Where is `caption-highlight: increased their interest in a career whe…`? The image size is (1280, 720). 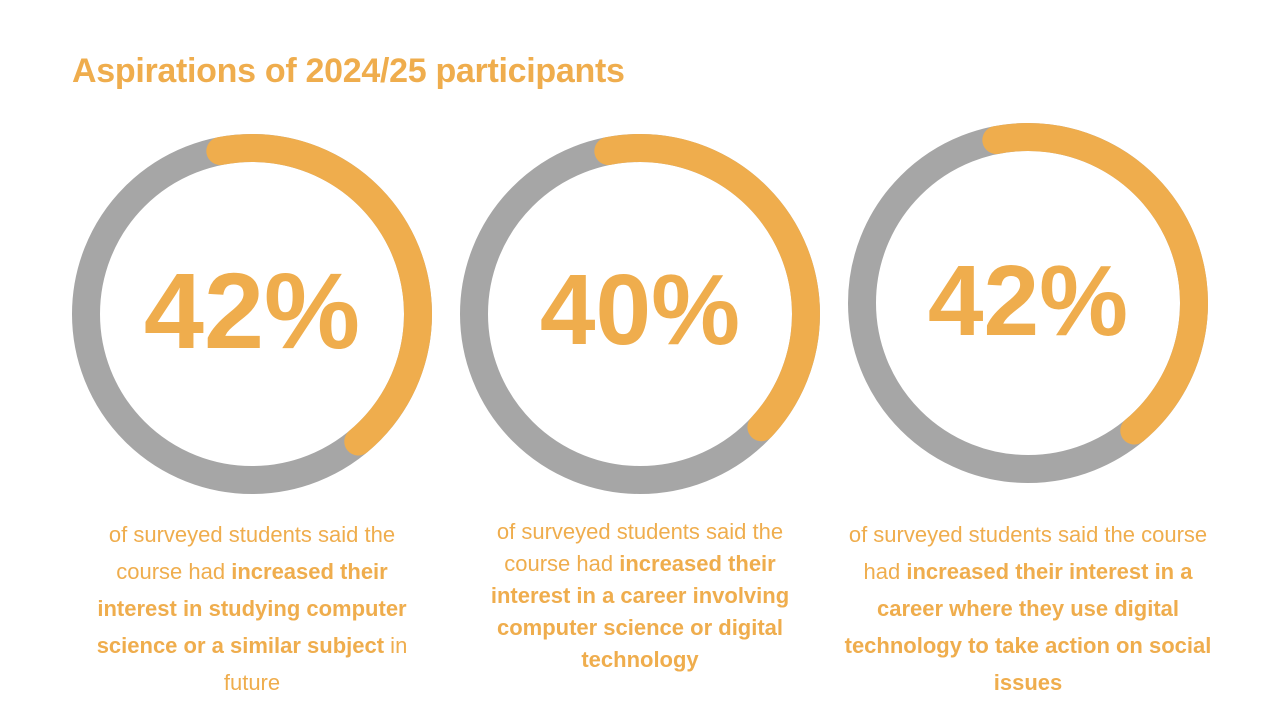
caption-highlight: increased their interest in a career whe… is located at coordinates (1028, 627).